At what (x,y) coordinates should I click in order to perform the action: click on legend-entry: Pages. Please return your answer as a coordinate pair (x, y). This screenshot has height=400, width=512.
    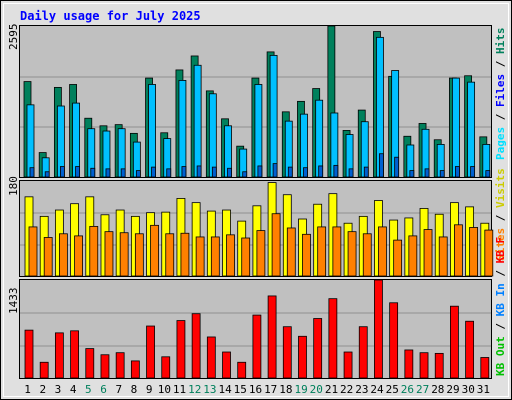
    Looking at the image, I should click on (500, 143).